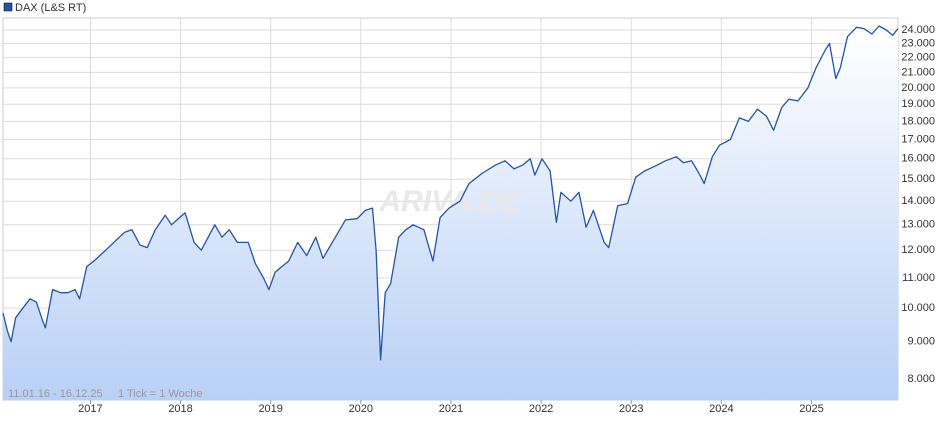 The width and height of the screenshot is (940, 435). Describe the element at coordinates (918, 179) in the screenshot. I see `y-tick-label: 15.000` at that location.